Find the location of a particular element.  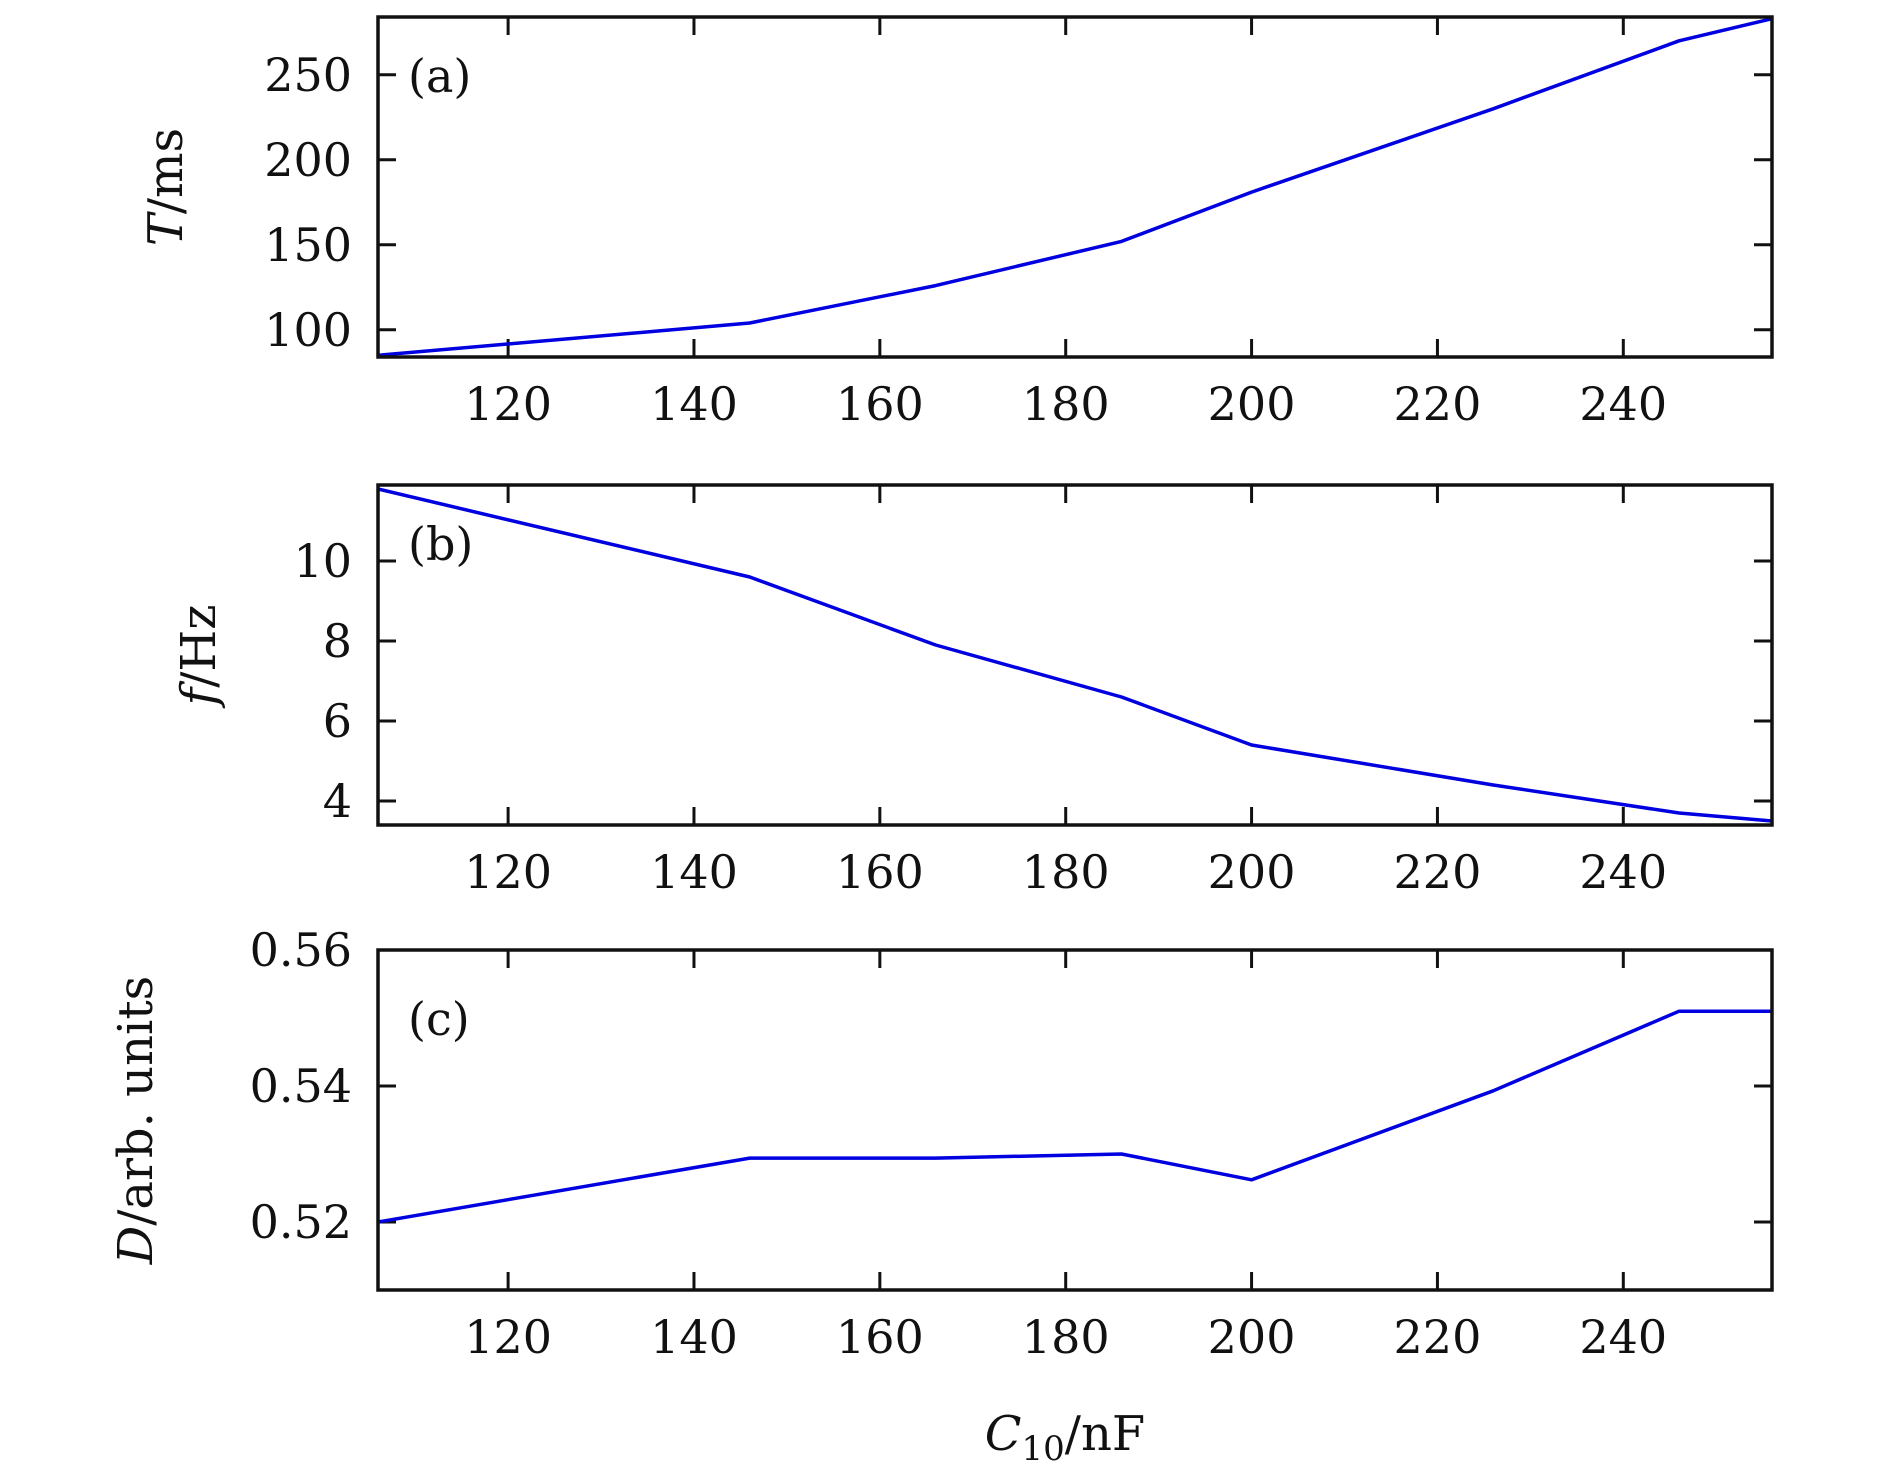

x-tick-label-a: 220 is located at coordinates (1438, 404).